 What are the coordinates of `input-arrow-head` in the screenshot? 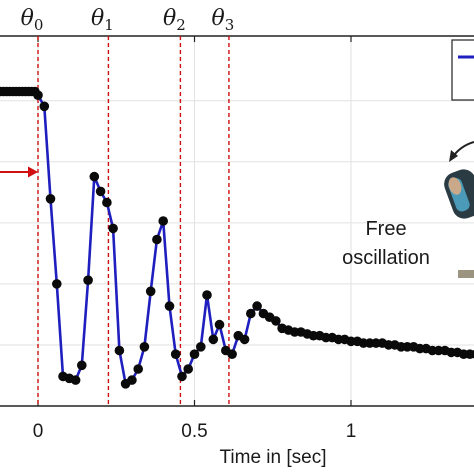 It's located at (33, 172).